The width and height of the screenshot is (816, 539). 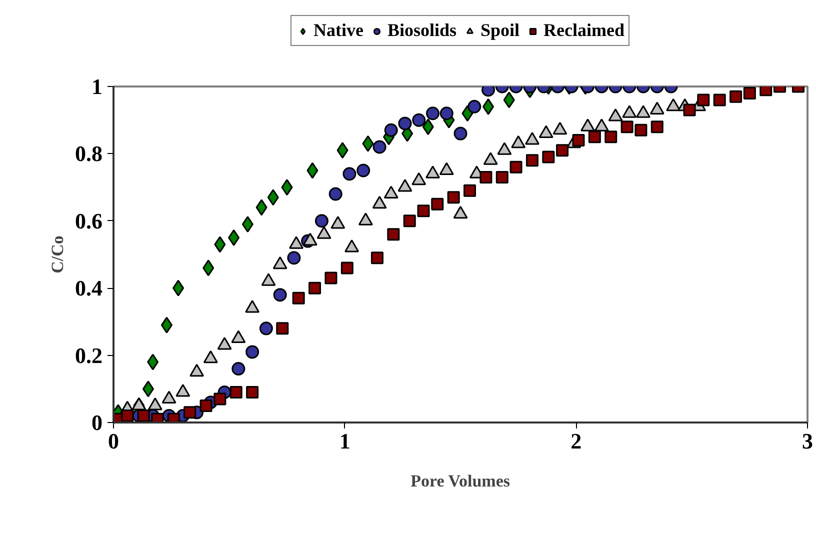 I want to click on y-tick-label: 0.6, so click(x=88, y=221).